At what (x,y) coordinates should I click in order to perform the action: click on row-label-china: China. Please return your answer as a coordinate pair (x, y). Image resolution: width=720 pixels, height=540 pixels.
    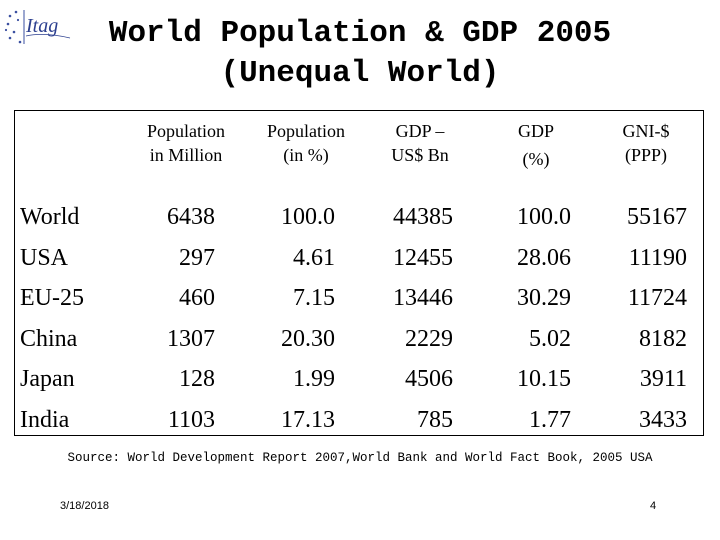
    Looking at the image, I should click on (49, 339).